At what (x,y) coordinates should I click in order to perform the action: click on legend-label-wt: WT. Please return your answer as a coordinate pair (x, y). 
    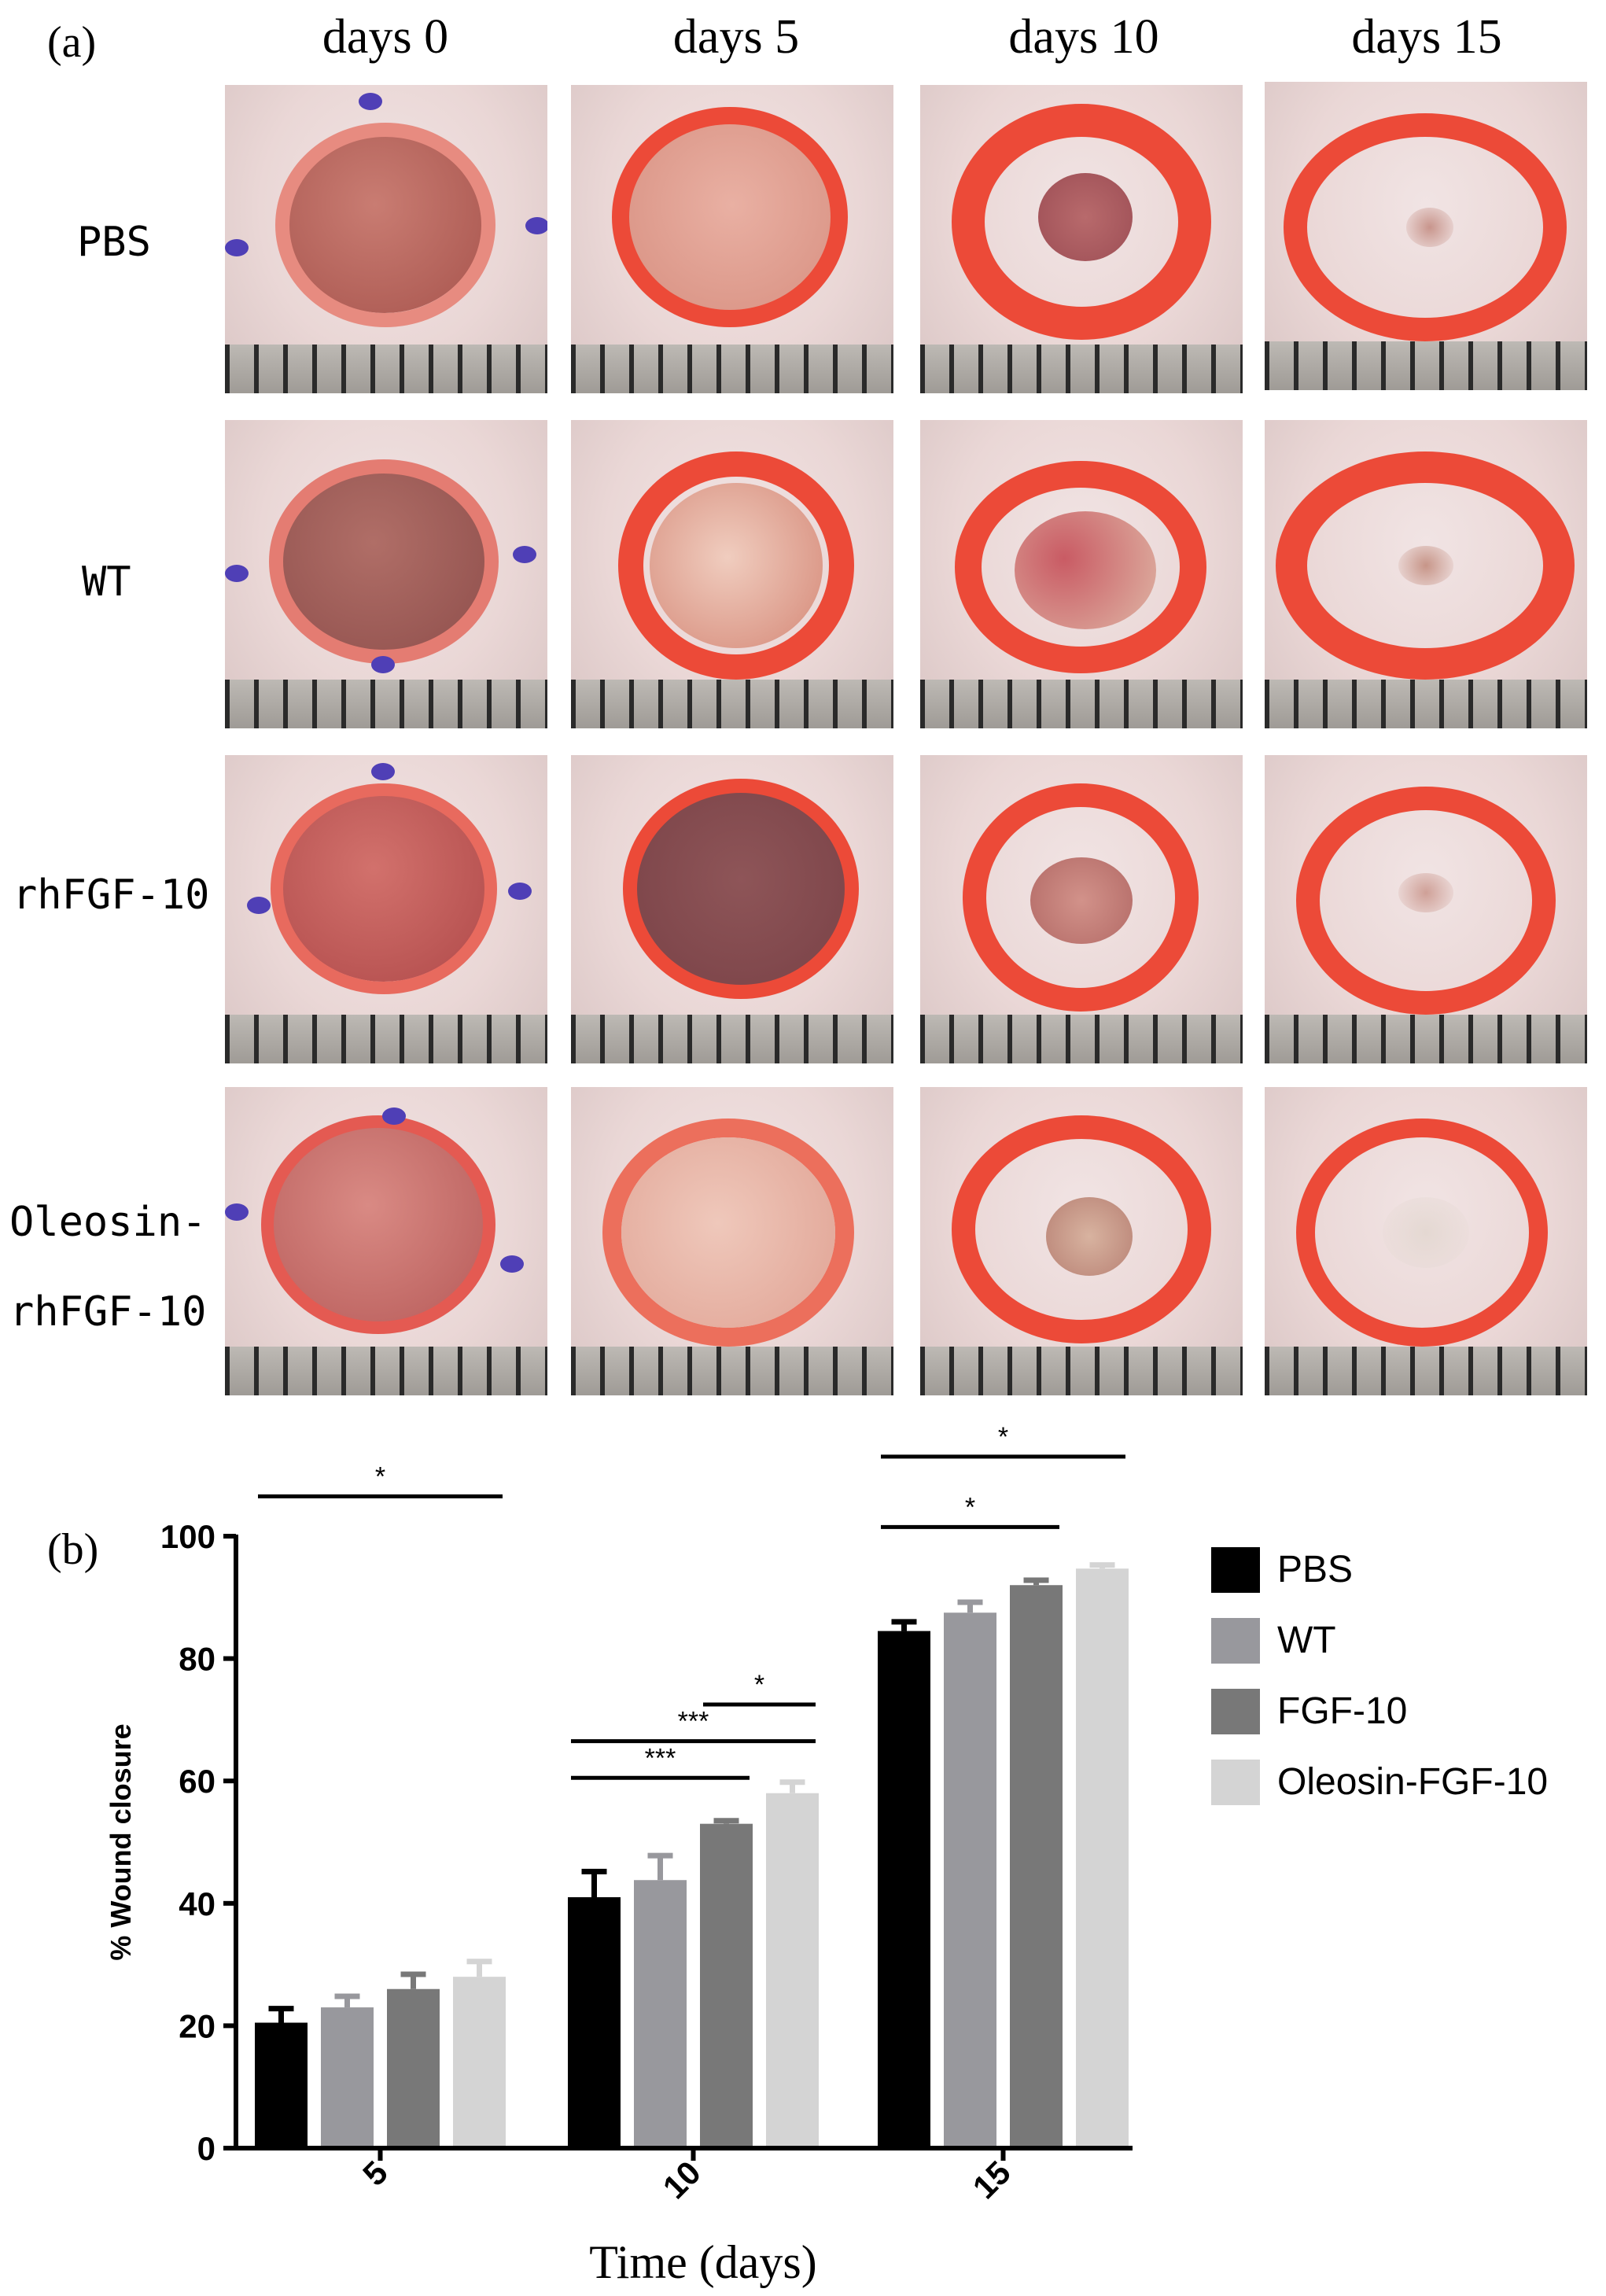
    Looking at the image, I should click on (1306, 1640).